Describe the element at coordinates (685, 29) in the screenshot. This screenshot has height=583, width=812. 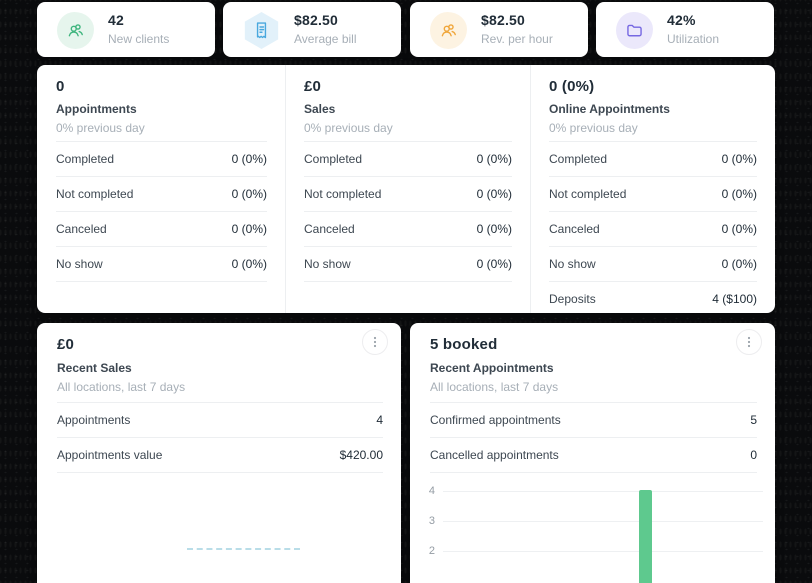
I see `kpi-card-utilization: 42% Utilization` at that location.